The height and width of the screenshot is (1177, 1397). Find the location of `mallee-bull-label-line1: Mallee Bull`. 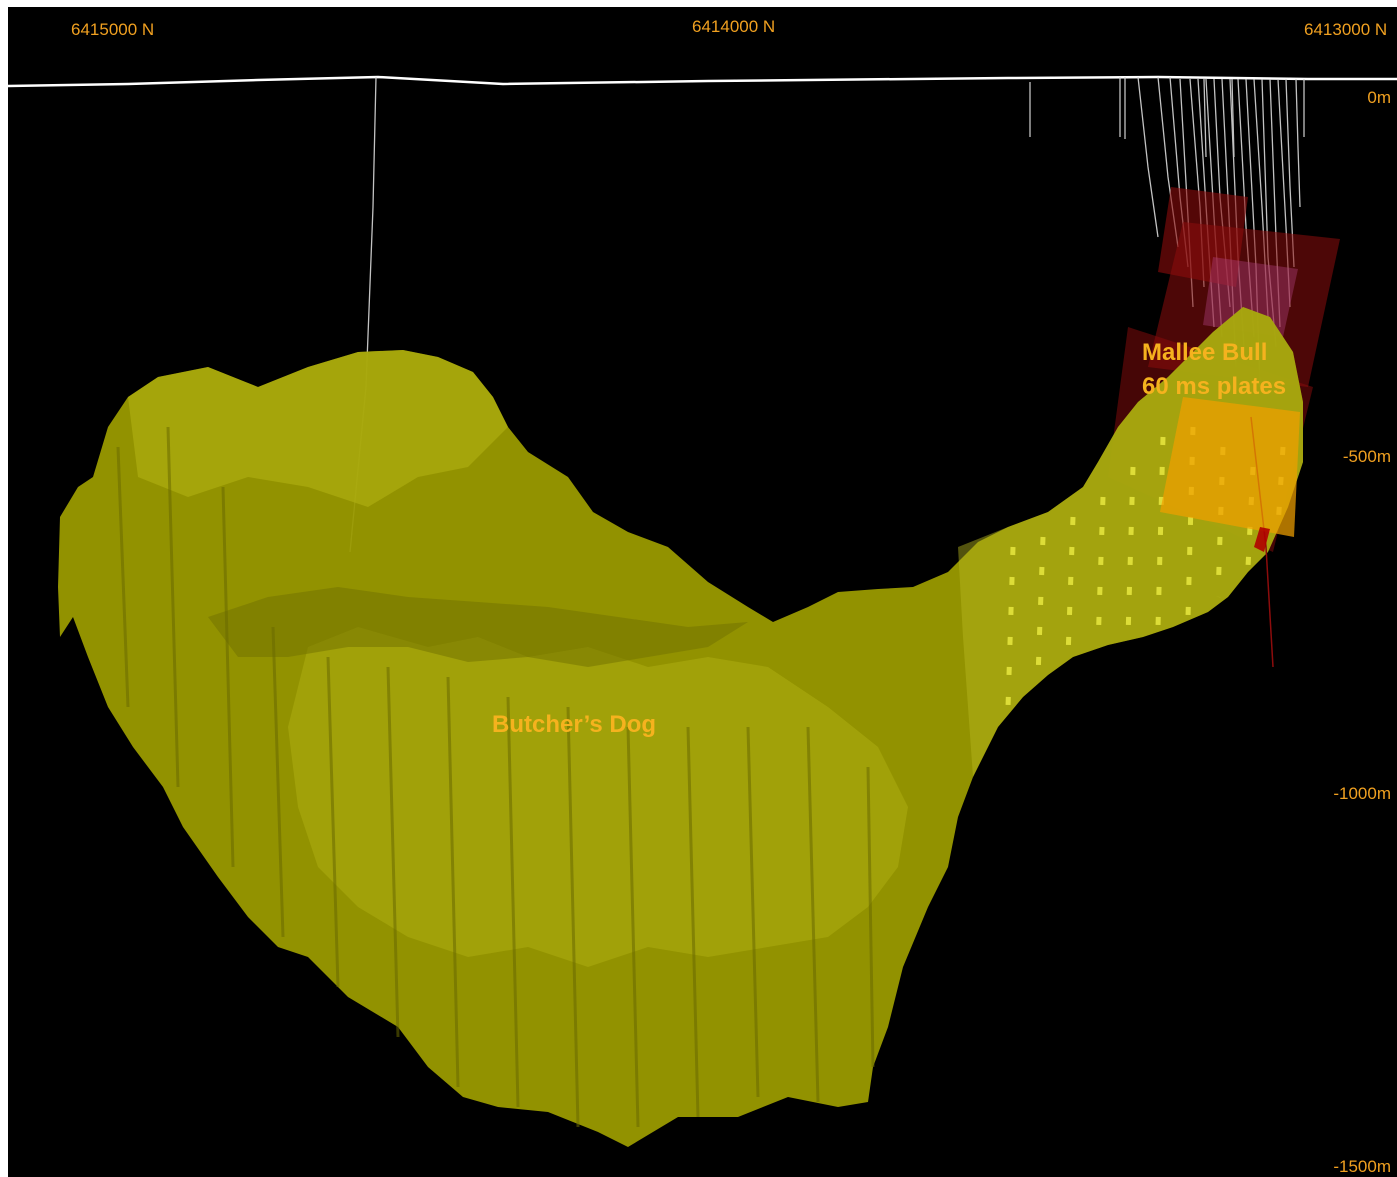

mallee-bull-label-line1: Mallee Bull is located at coordinates (1205, 352).